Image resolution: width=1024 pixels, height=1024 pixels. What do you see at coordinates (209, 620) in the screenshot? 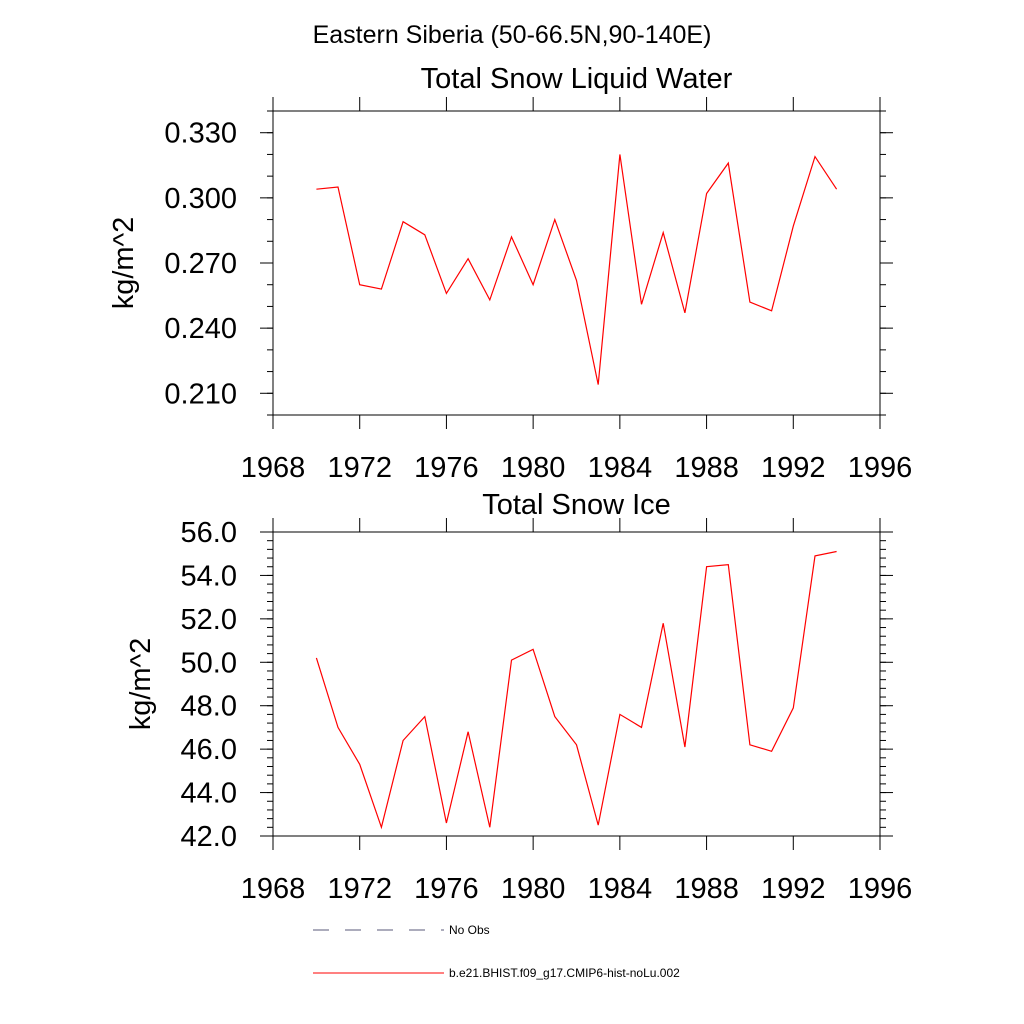
I see `y-tick-label: 52.0` at bounding box center [209, 620].